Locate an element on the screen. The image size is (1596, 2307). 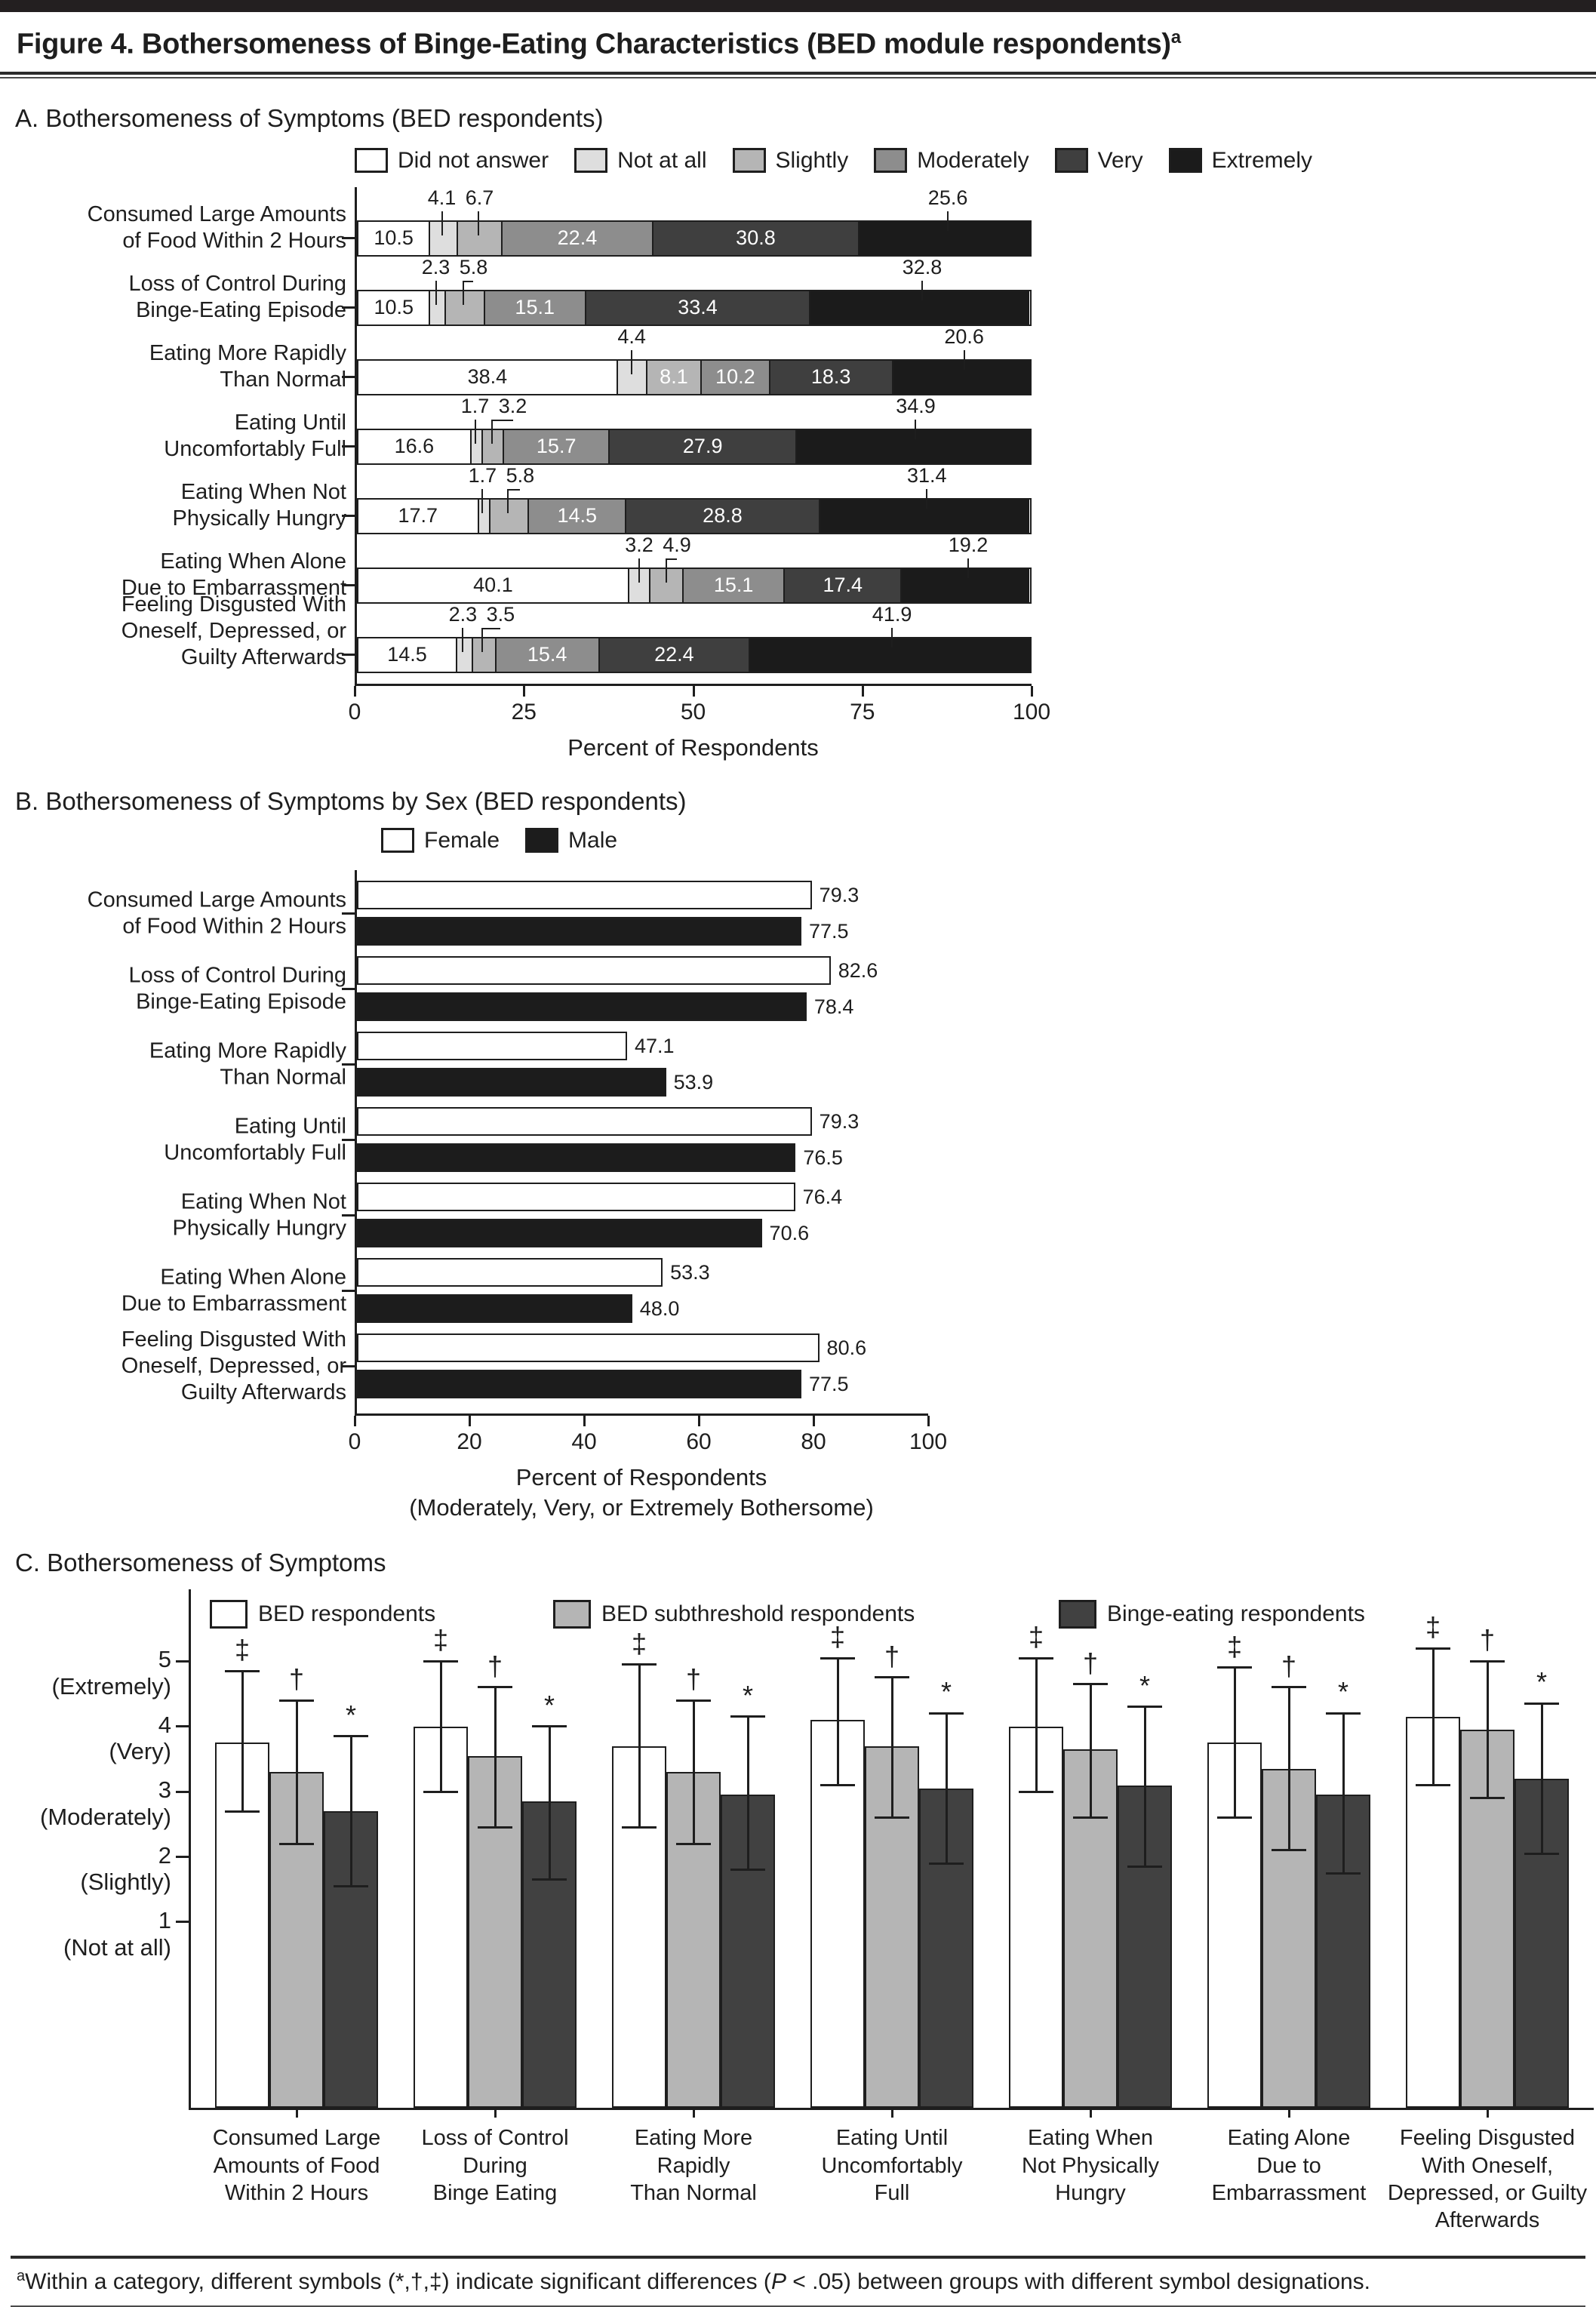
bar-segment-very: 27.9 is located at coordinates (702, 446).